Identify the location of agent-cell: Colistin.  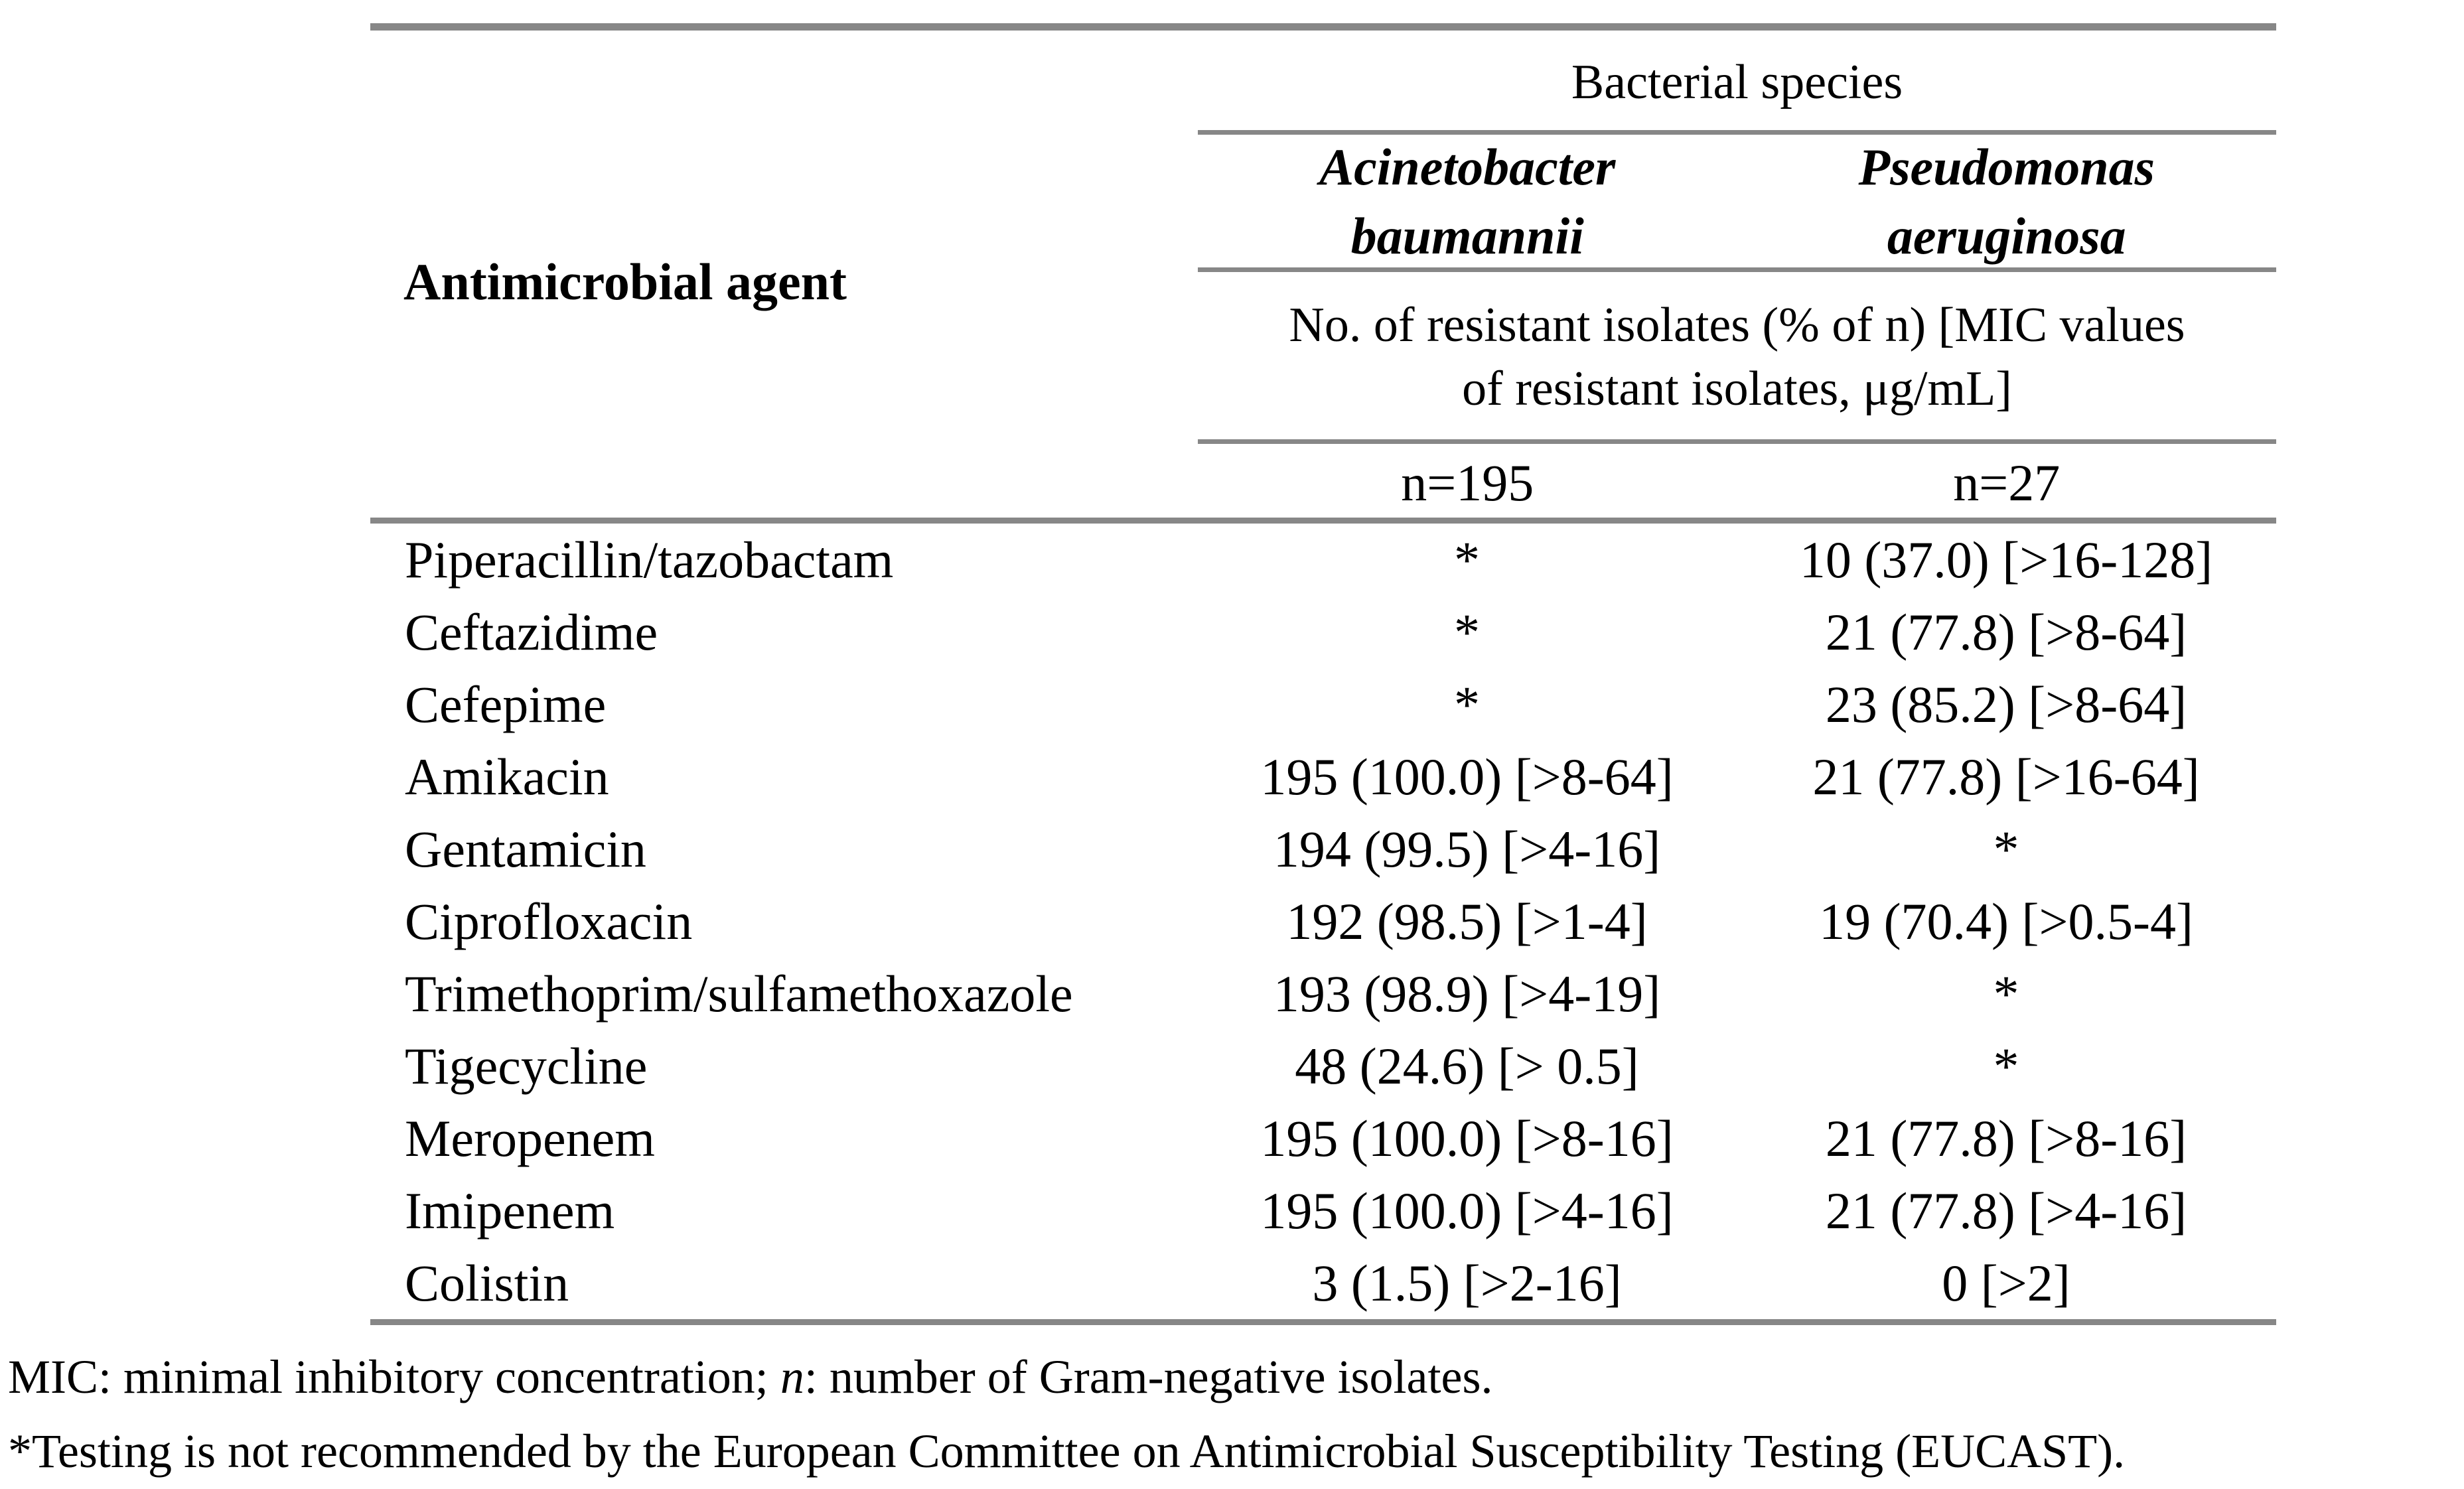
(487, 1283).